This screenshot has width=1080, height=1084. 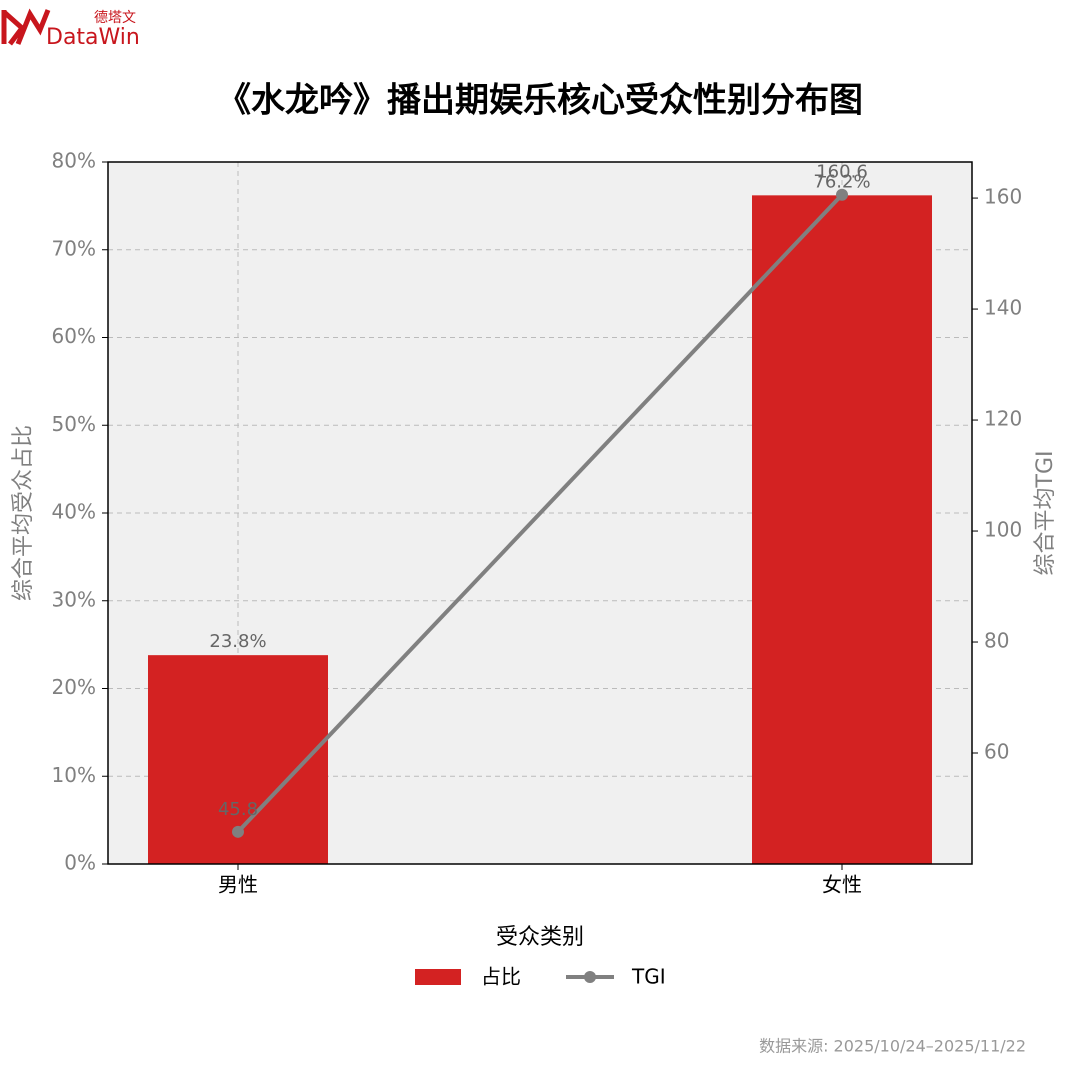 What do you see at coordinates (892, 1046) in the screenshot?
I see `source: 数据来源: 2025/10/24–2025/11/22` at bounding box center [892, 1046].